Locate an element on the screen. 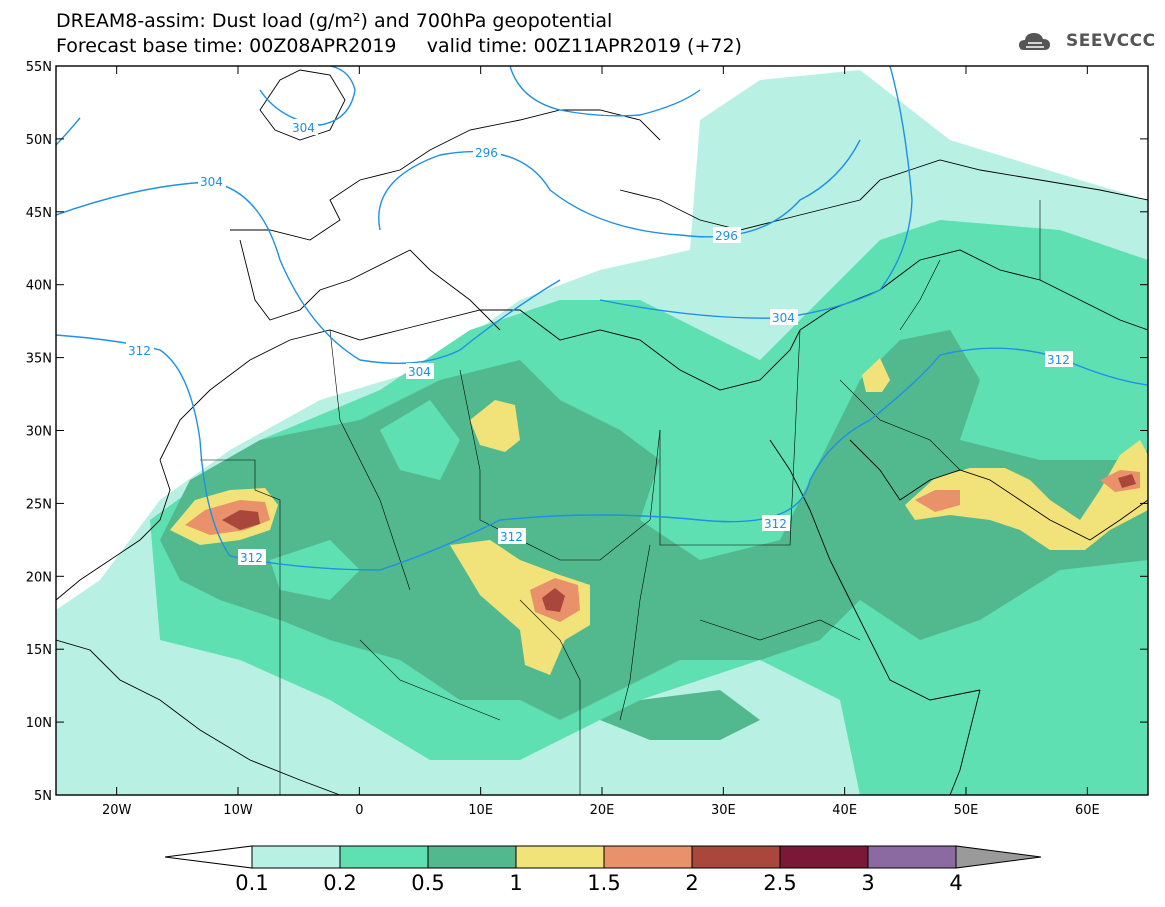  lon-tick-label: 50E is located at coordinates (966, 810).